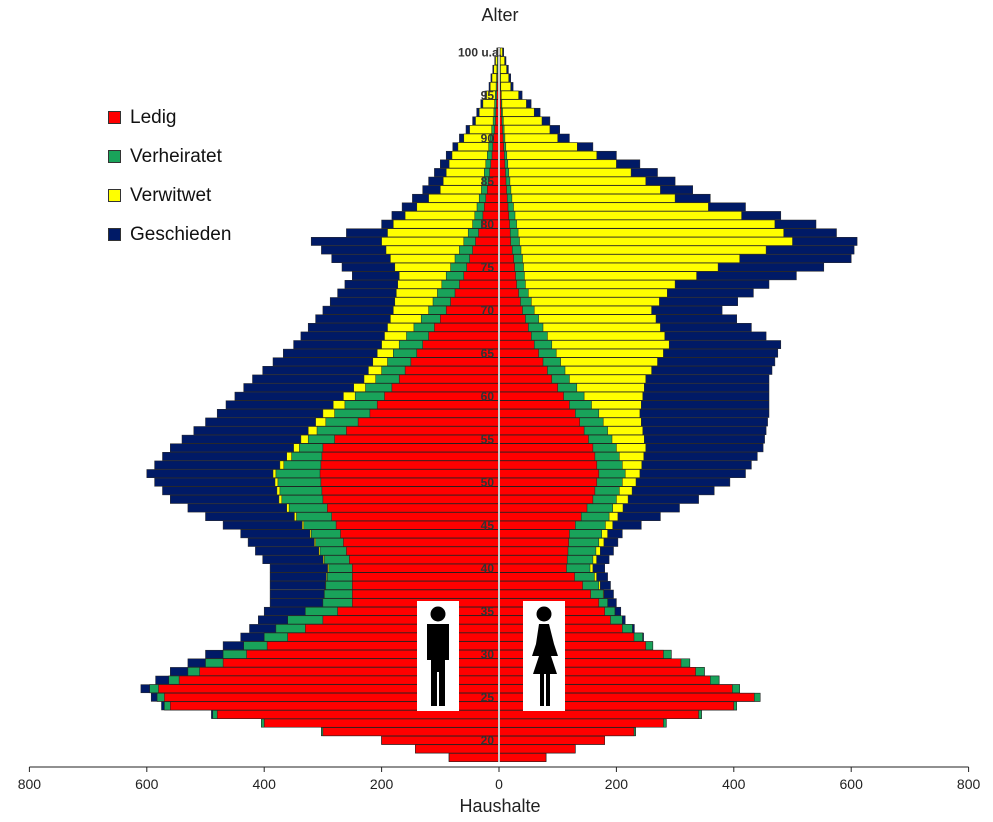 The image size is (993, 822). Describe the element at coordinates (500, 806) in the screenshot. I see `x-axis-title: Haushalte` at that location.